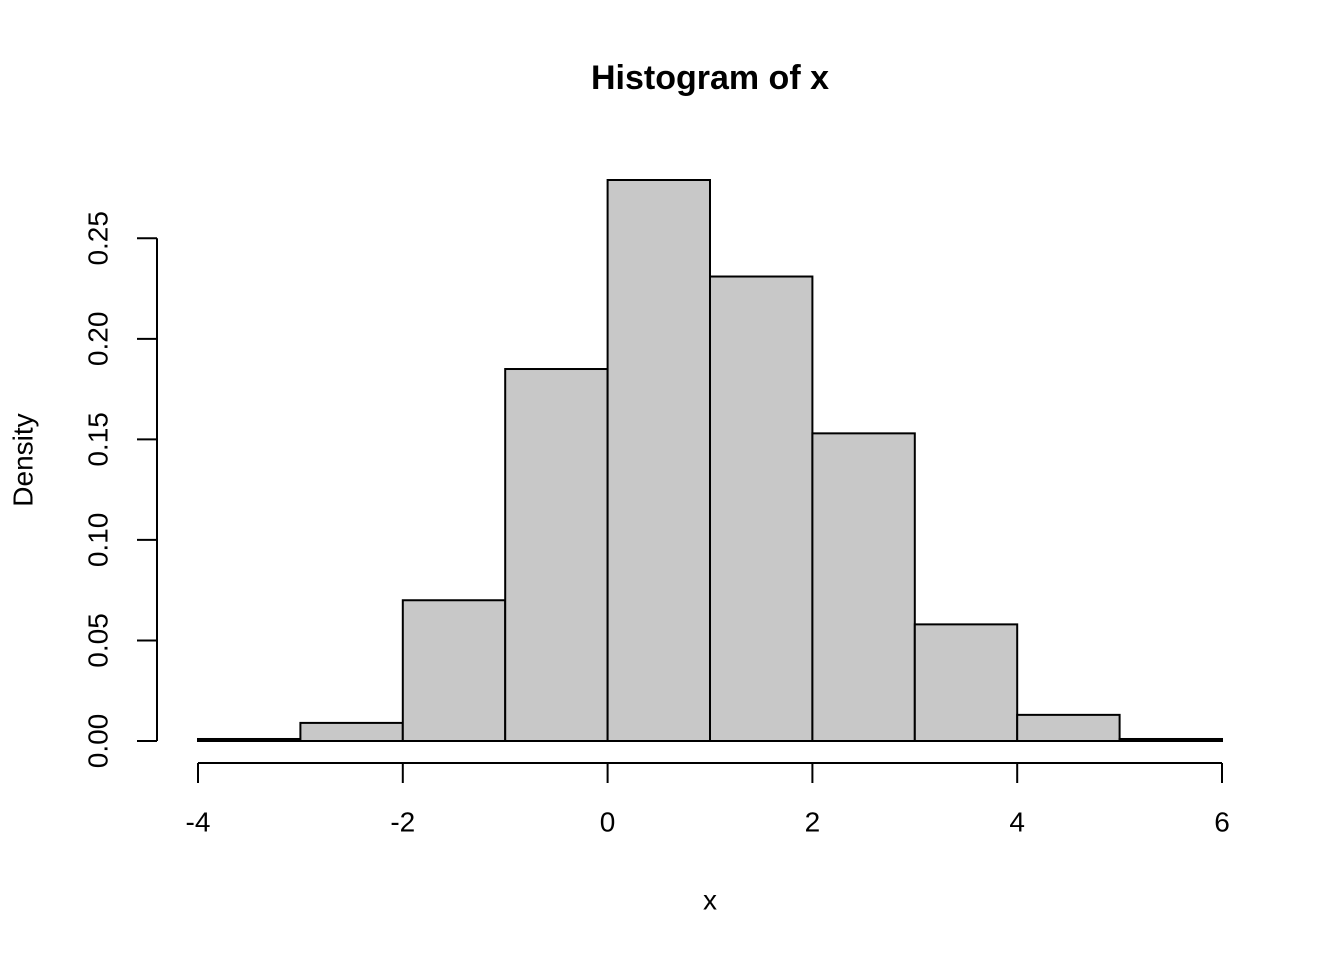 This screenshot has height=960, width=1344. I want to click on x-axis-label: x, so click(710, 899).